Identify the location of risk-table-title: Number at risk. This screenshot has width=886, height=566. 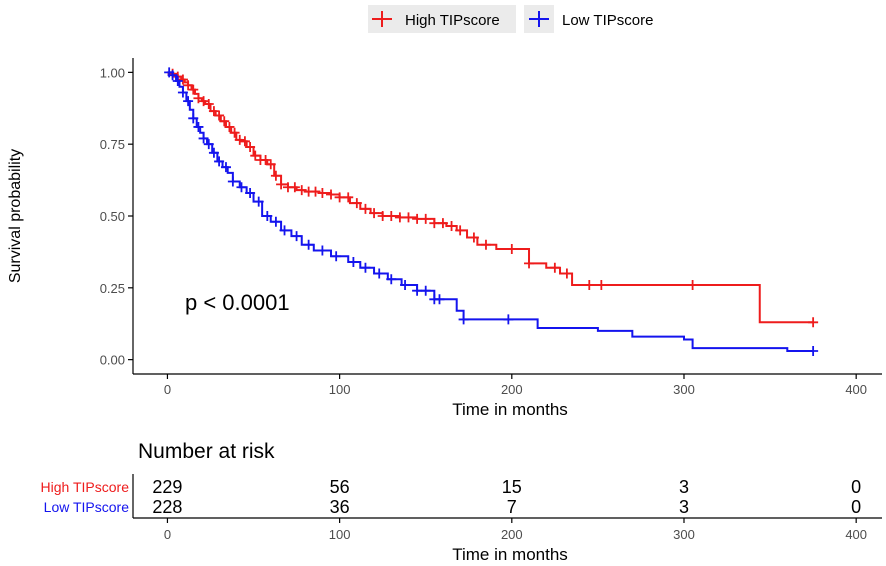
(206, 451).